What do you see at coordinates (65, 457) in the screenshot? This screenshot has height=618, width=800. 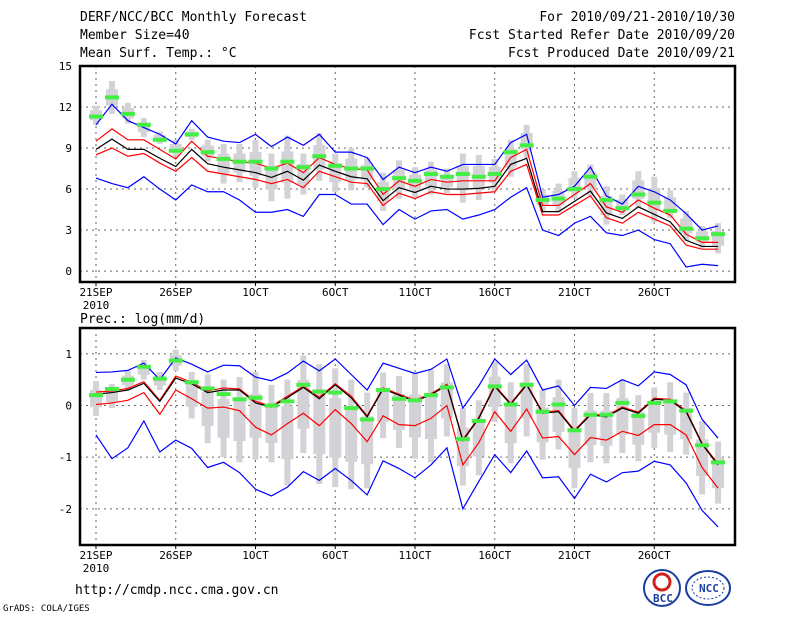 I see `y-tick-label: -1` at bounding box center [65, 457].